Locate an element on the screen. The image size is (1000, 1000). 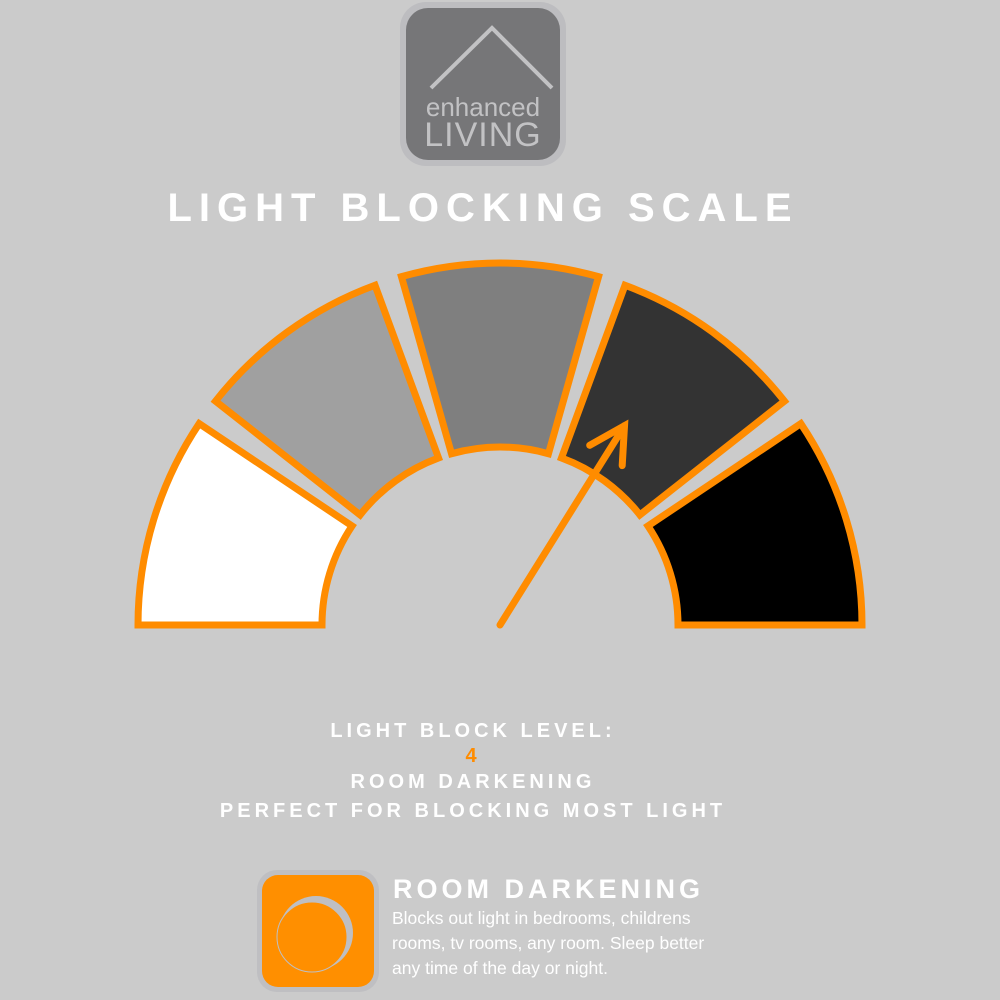
room-darkening-icon-tile is located at coordinates (318, 931).